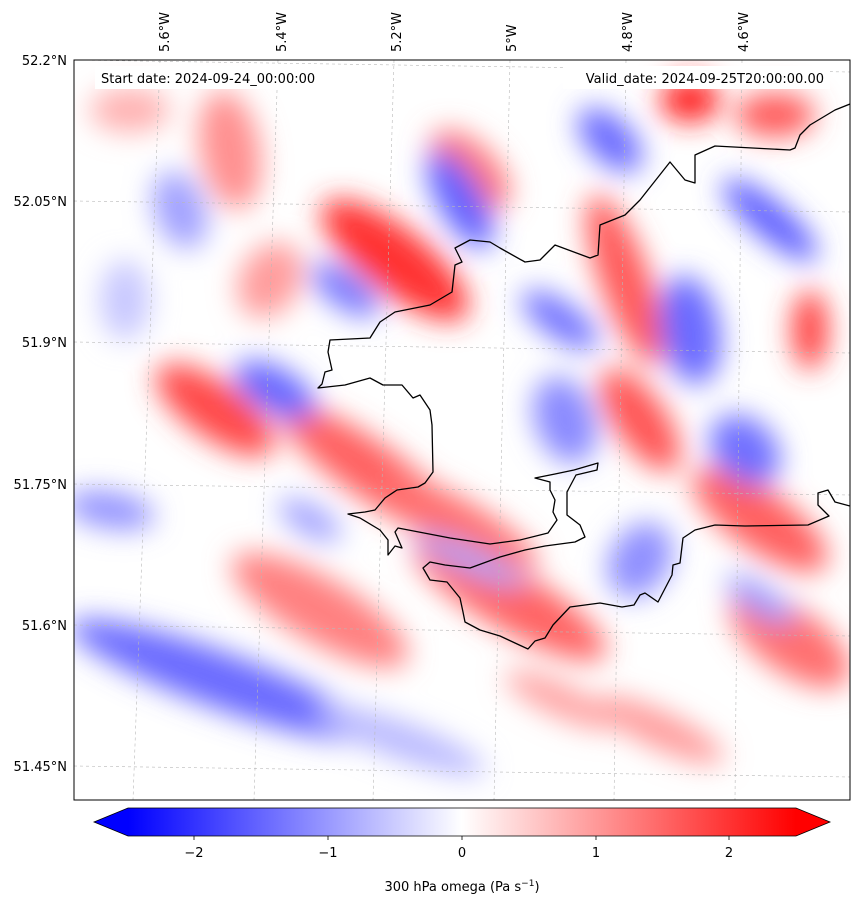  I want to click on lon-label: 4.6°W, so click(744, 32).